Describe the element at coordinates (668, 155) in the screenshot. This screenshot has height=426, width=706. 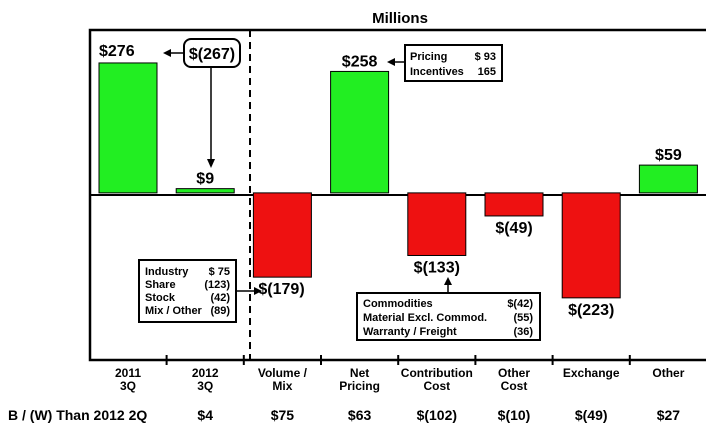
I see `bar-value-label-7: $59` at that location.